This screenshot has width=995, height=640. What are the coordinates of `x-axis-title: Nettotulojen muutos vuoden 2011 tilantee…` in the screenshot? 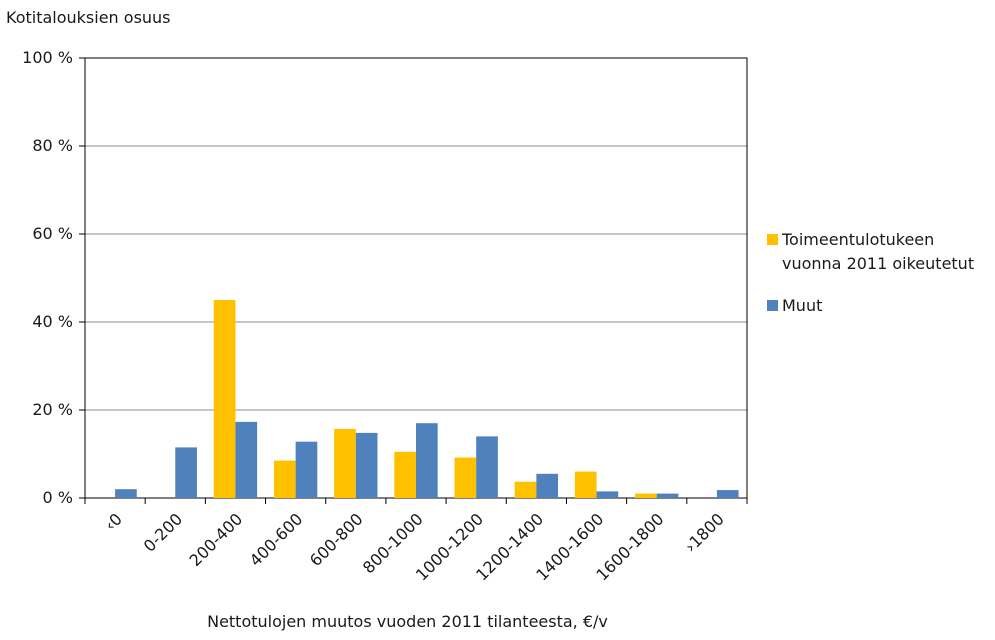 It's located at (407, 621).